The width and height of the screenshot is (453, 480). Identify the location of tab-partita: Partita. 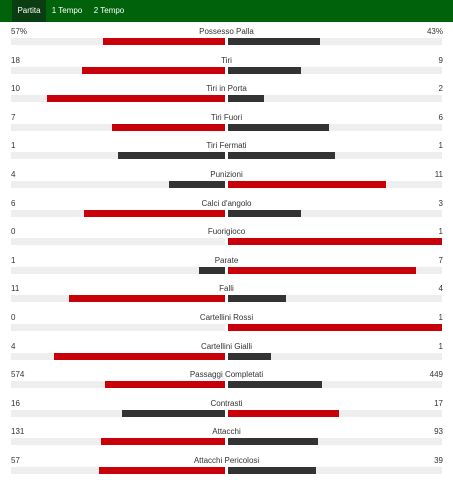
(29, 11).